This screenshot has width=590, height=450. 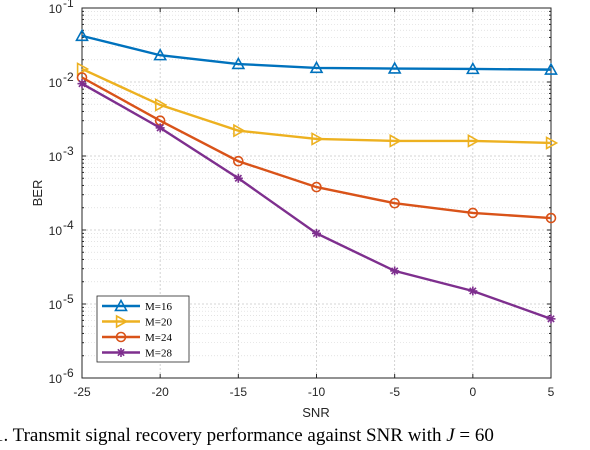 I want to click on legend-label: M=28, so click(x=158, y=354).